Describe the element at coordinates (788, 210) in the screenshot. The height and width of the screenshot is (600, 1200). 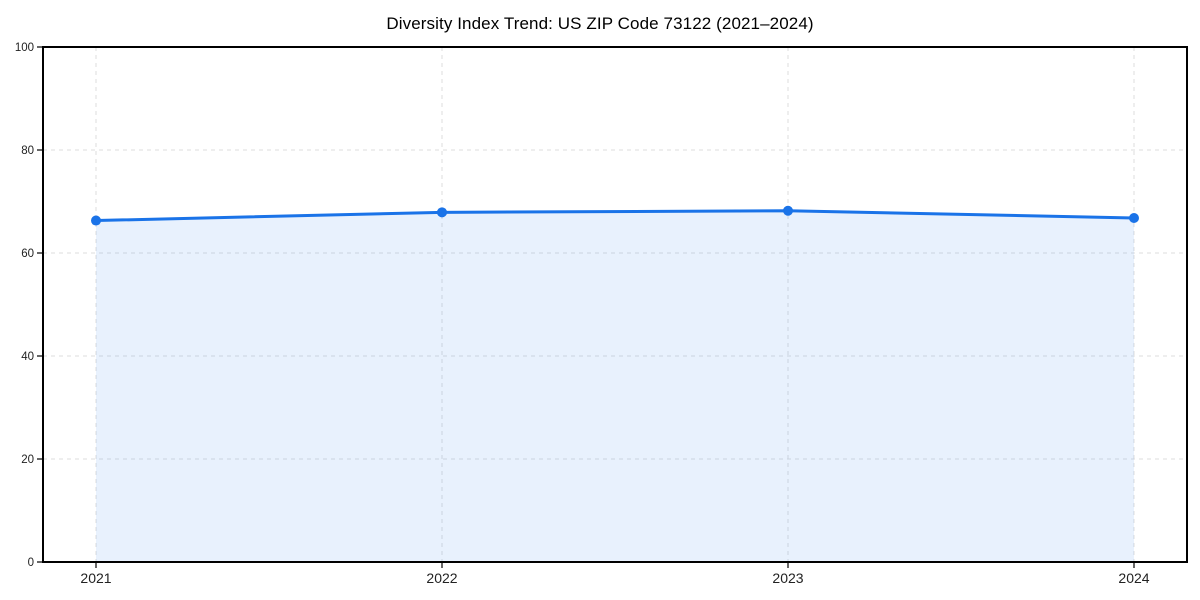
I see `data-point-2023` at that location.